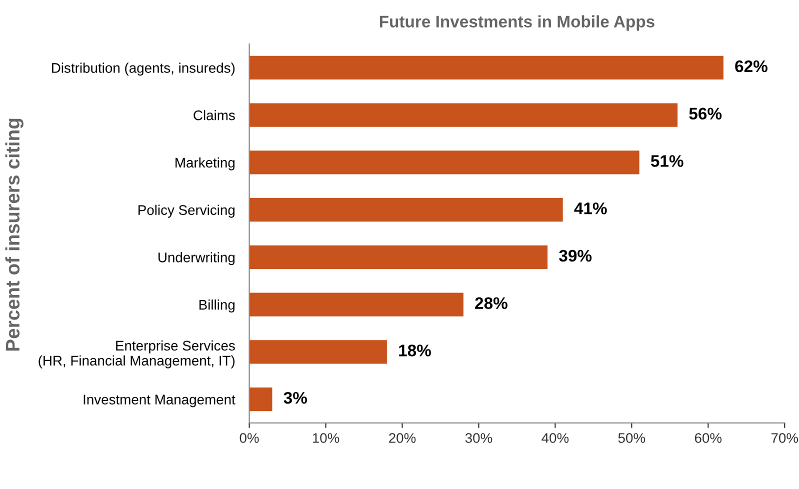 This screenshot has height=489, width=799. I want to click on y-tick-label: Policy Servicing, so click(186, 211).